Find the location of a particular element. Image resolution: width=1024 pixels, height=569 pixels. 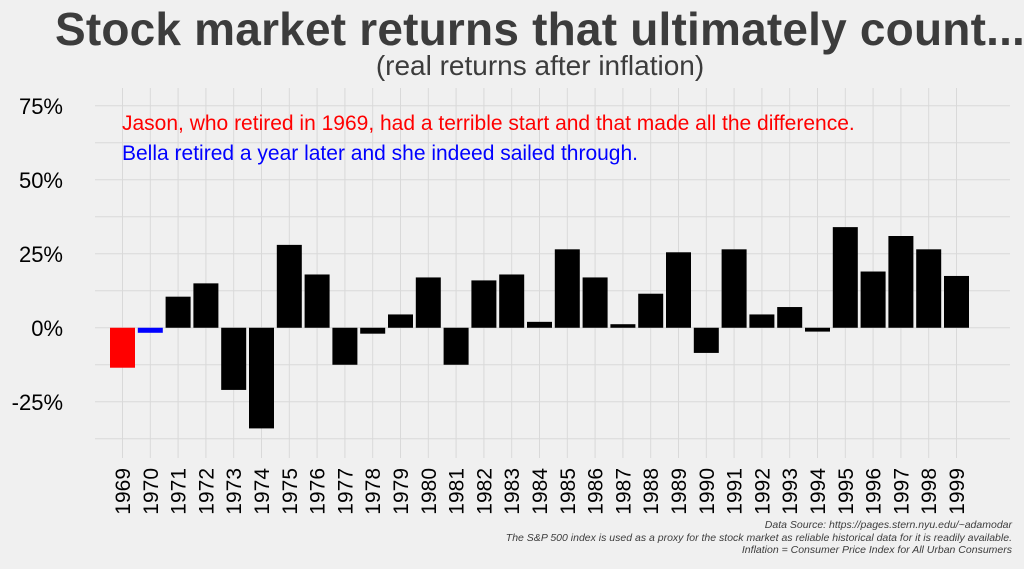

x-tick-label: 1969 is located at coordinates (123, 491).